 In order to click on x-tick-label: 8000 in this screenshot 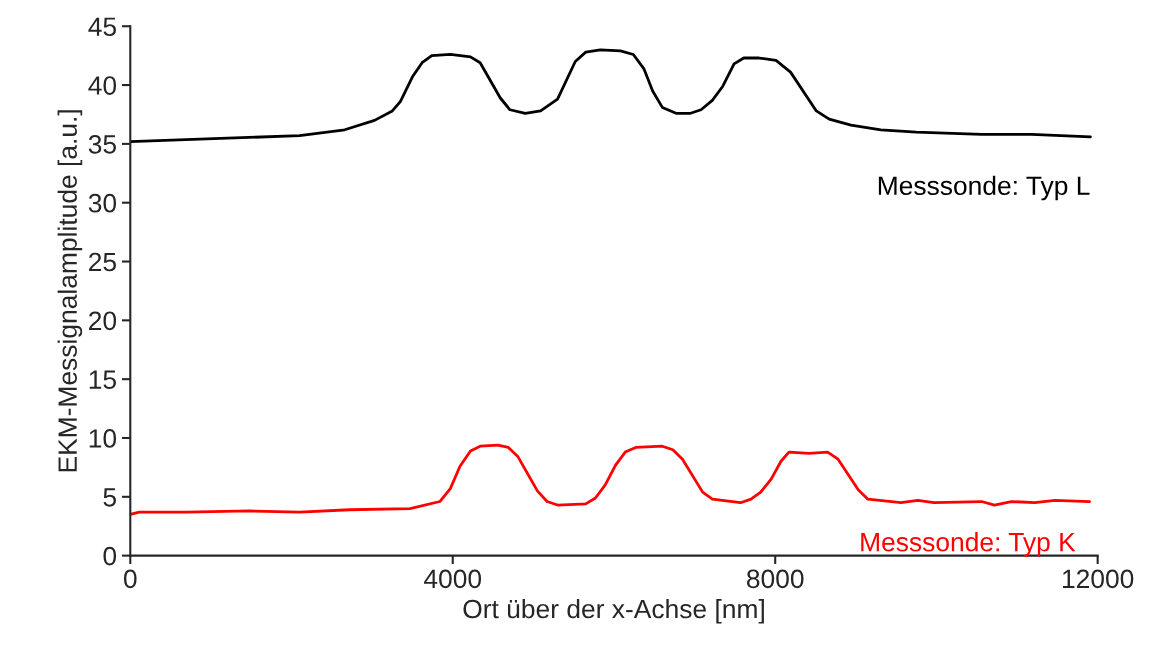, I will do `click(775, 579)`.